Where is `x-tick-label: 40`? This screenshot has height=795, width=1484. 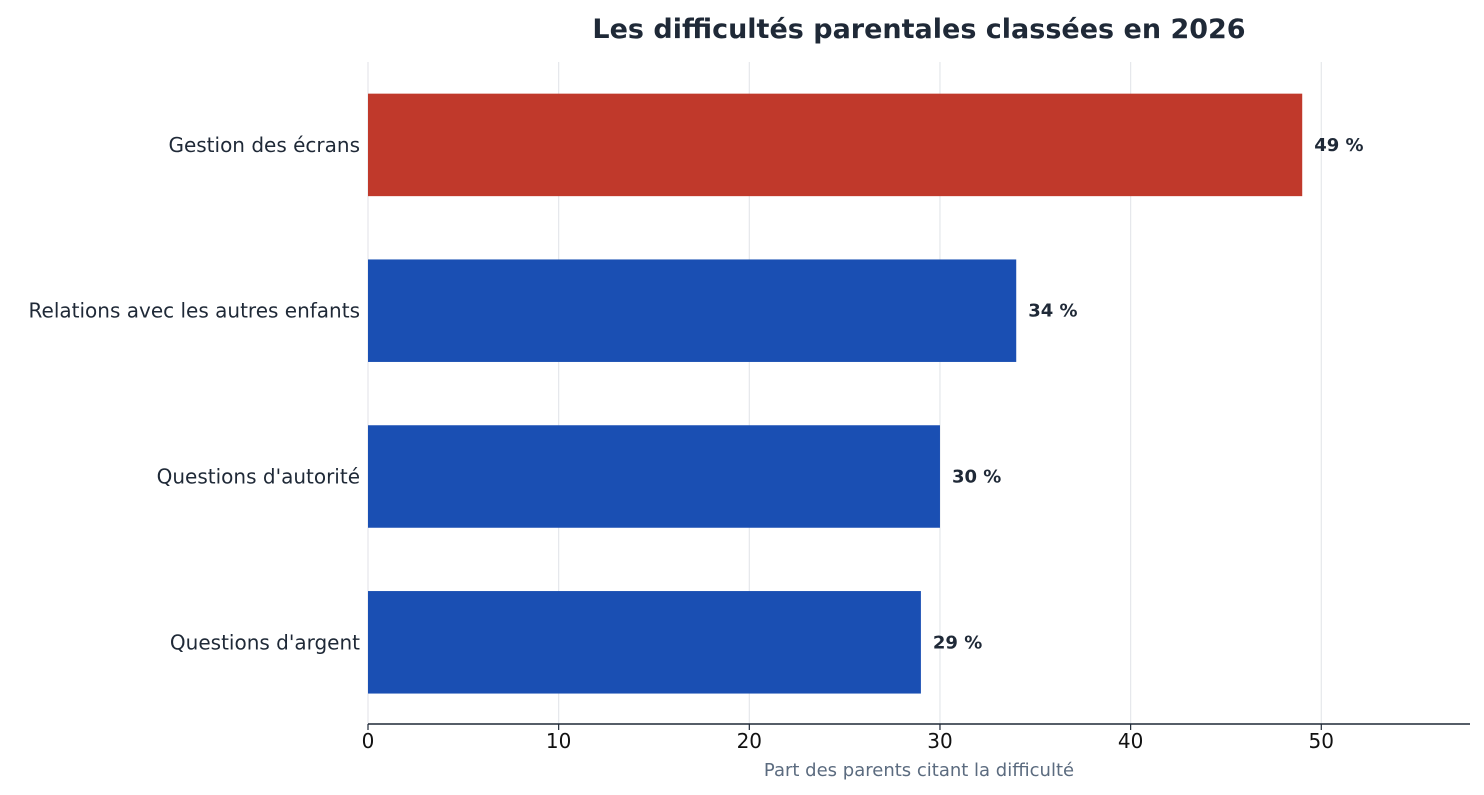 x-tick-label: 40 is located at coordinates (1130, 741).